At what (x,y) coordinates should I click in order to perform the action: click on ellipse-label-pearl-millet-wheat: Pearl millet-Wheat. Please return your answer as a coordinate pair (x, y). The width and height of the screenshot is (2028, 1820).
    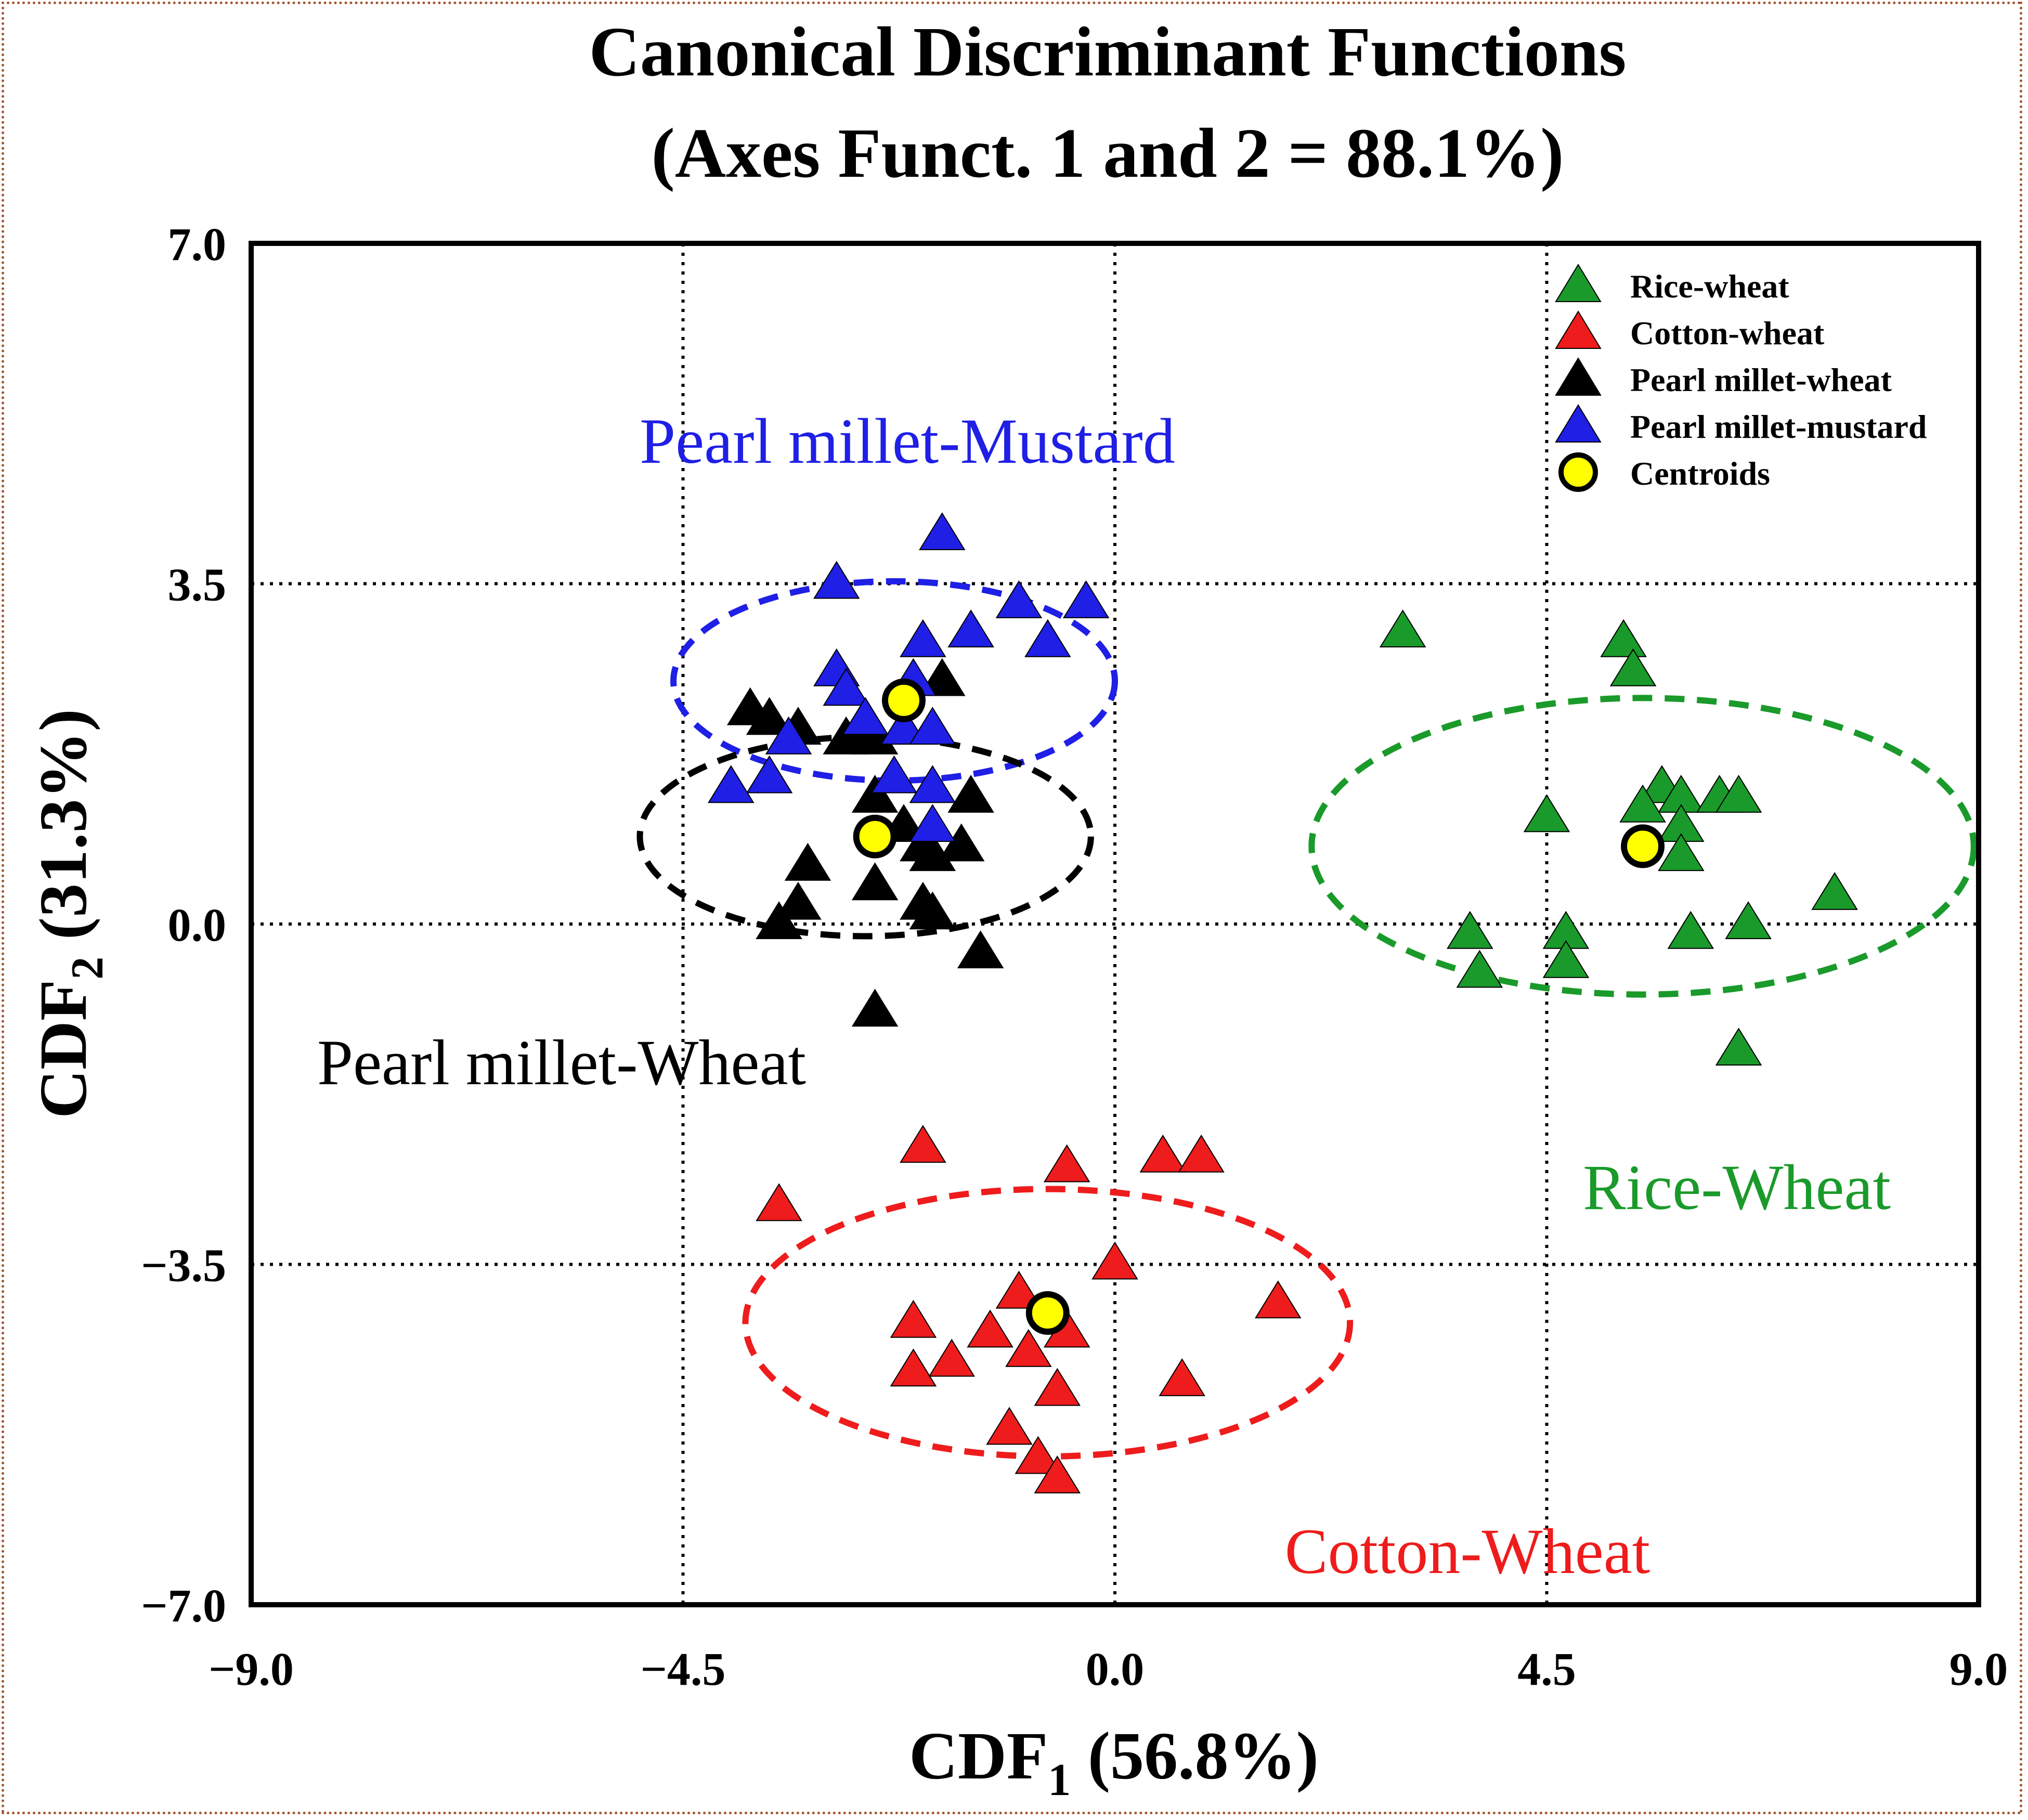
    Looking at the image, I should click on (561, 1062).